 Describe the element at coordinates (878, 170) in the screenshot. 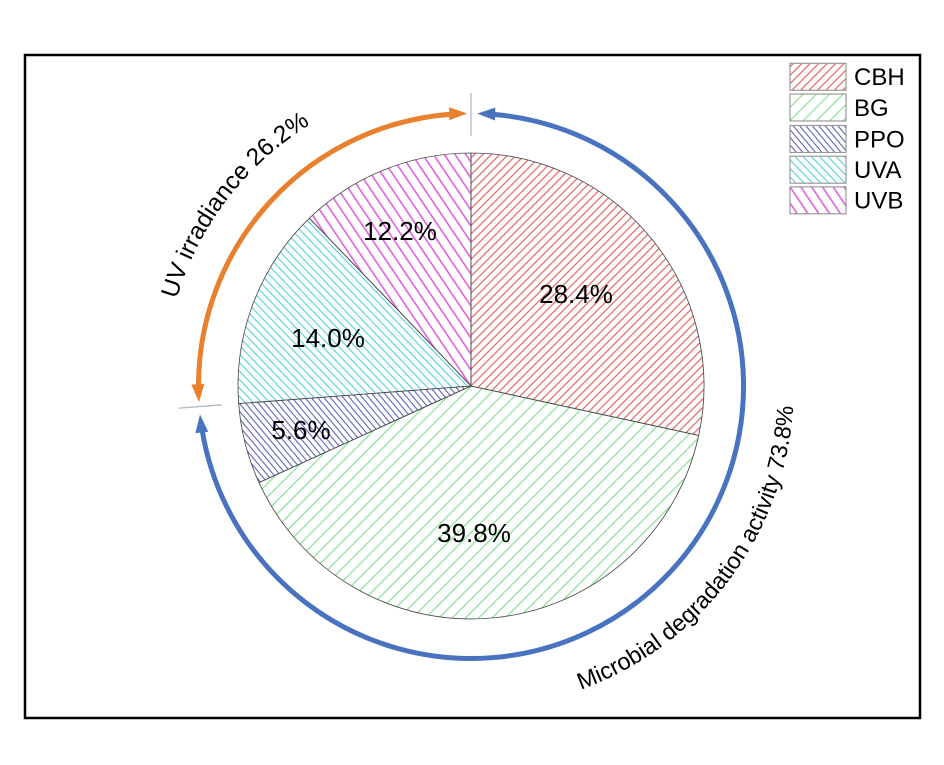

I see `svg-text: UVA` at that location.